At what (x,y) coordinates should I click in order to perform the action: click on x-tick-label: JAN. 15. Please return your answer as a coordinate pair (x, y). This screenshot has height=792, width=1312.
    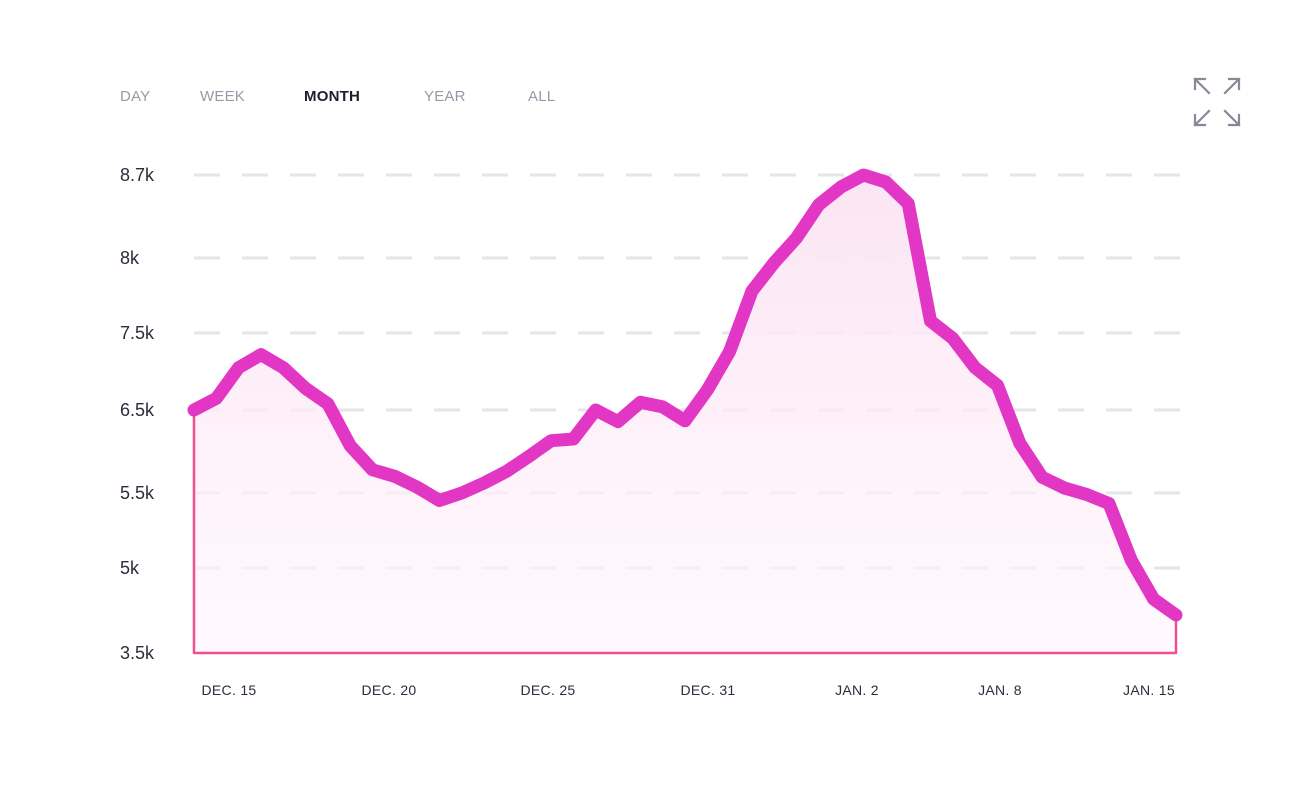
    Looking at the image, I should click on (1149, 690).